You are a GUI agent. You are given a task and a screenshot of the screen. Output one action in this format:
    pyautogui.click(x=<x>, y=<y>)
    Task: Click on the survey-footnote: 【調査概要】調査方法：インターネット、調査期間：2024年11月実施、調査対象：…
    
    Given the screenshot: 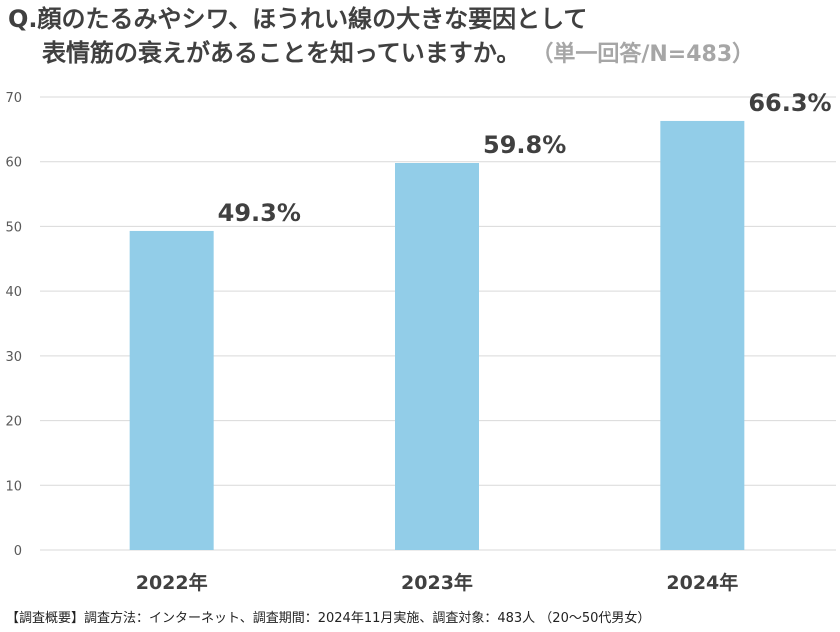 What is the action you would take?
    pyautogui.click(x=328, y=618)
    